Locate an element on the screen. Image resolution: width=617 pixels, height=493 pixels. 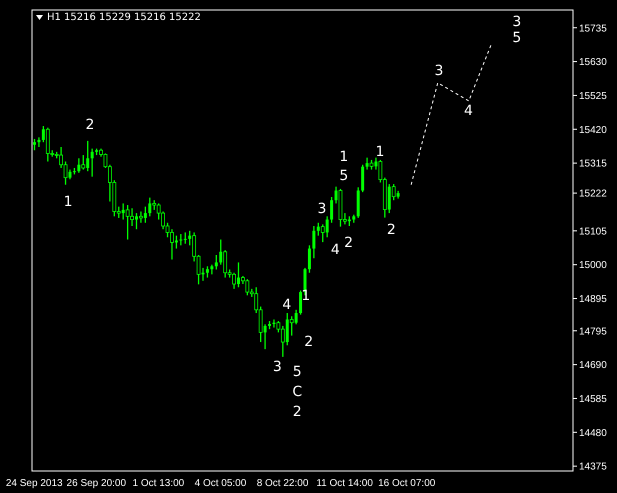
y-tick-label: 15315 is located at coordinates (593, 164).